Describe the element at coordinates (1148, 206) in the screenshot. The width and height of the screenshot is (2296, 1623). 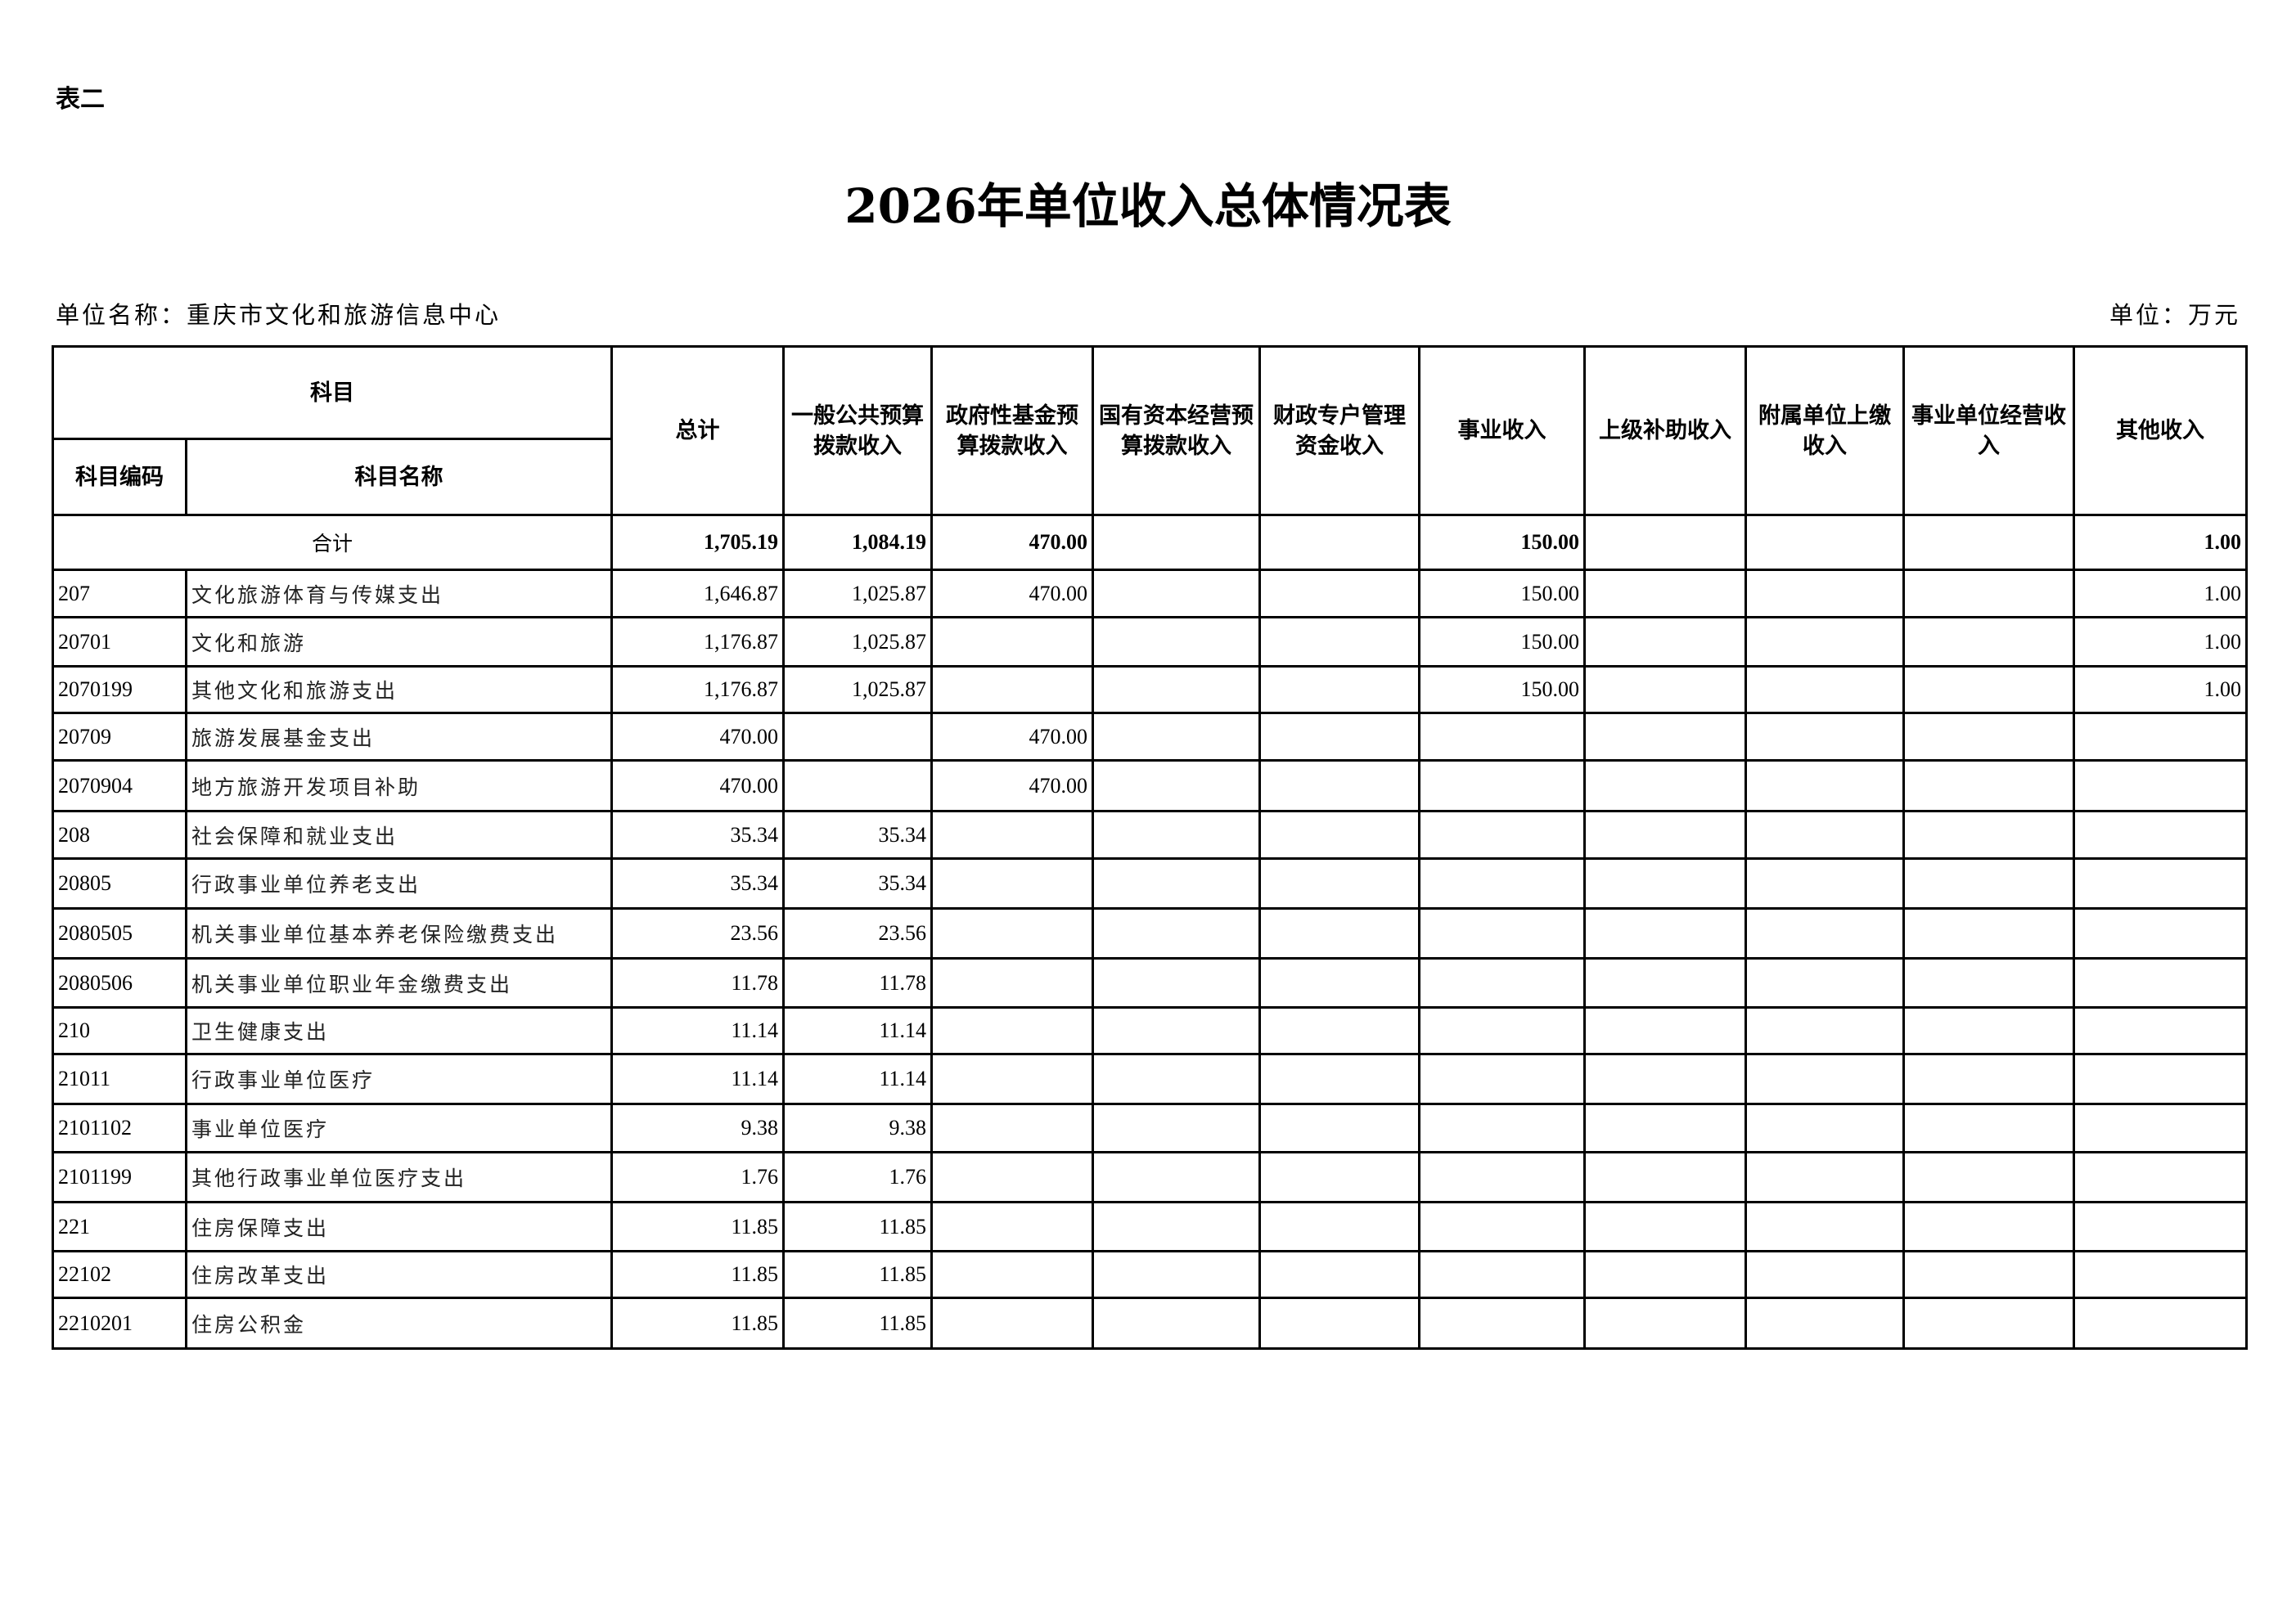
I see `page-title: 2026年单位收入总体情况表` at that location.